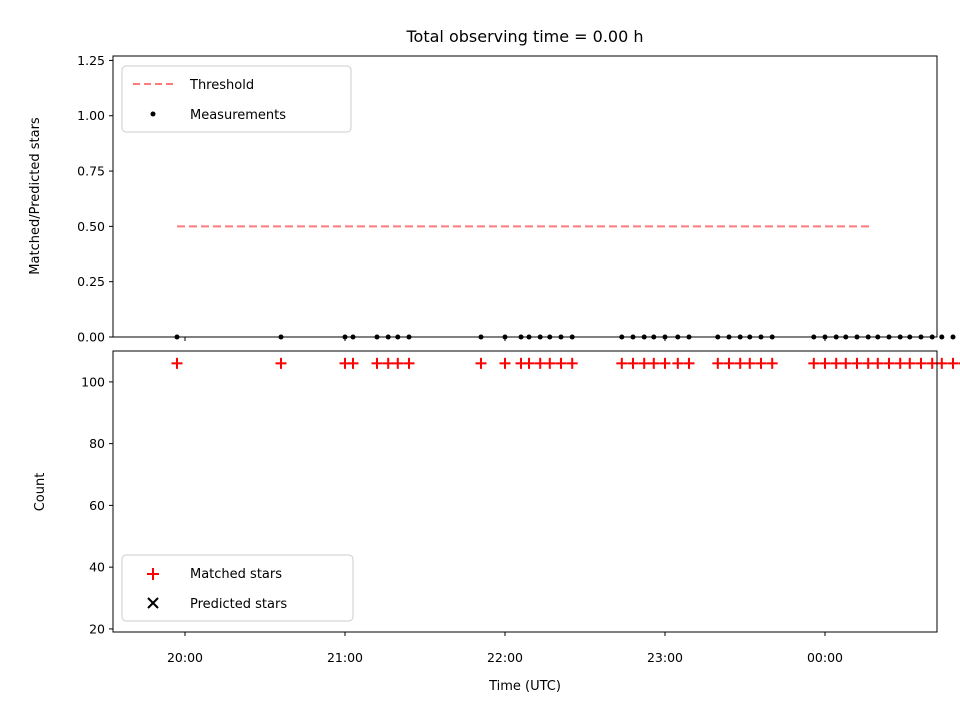 The image size is (960, 720). What do you see at coordinates (153, 114) in the screenshot?
I see `legend-measurements-swatch` at bounding box center [153, 114].